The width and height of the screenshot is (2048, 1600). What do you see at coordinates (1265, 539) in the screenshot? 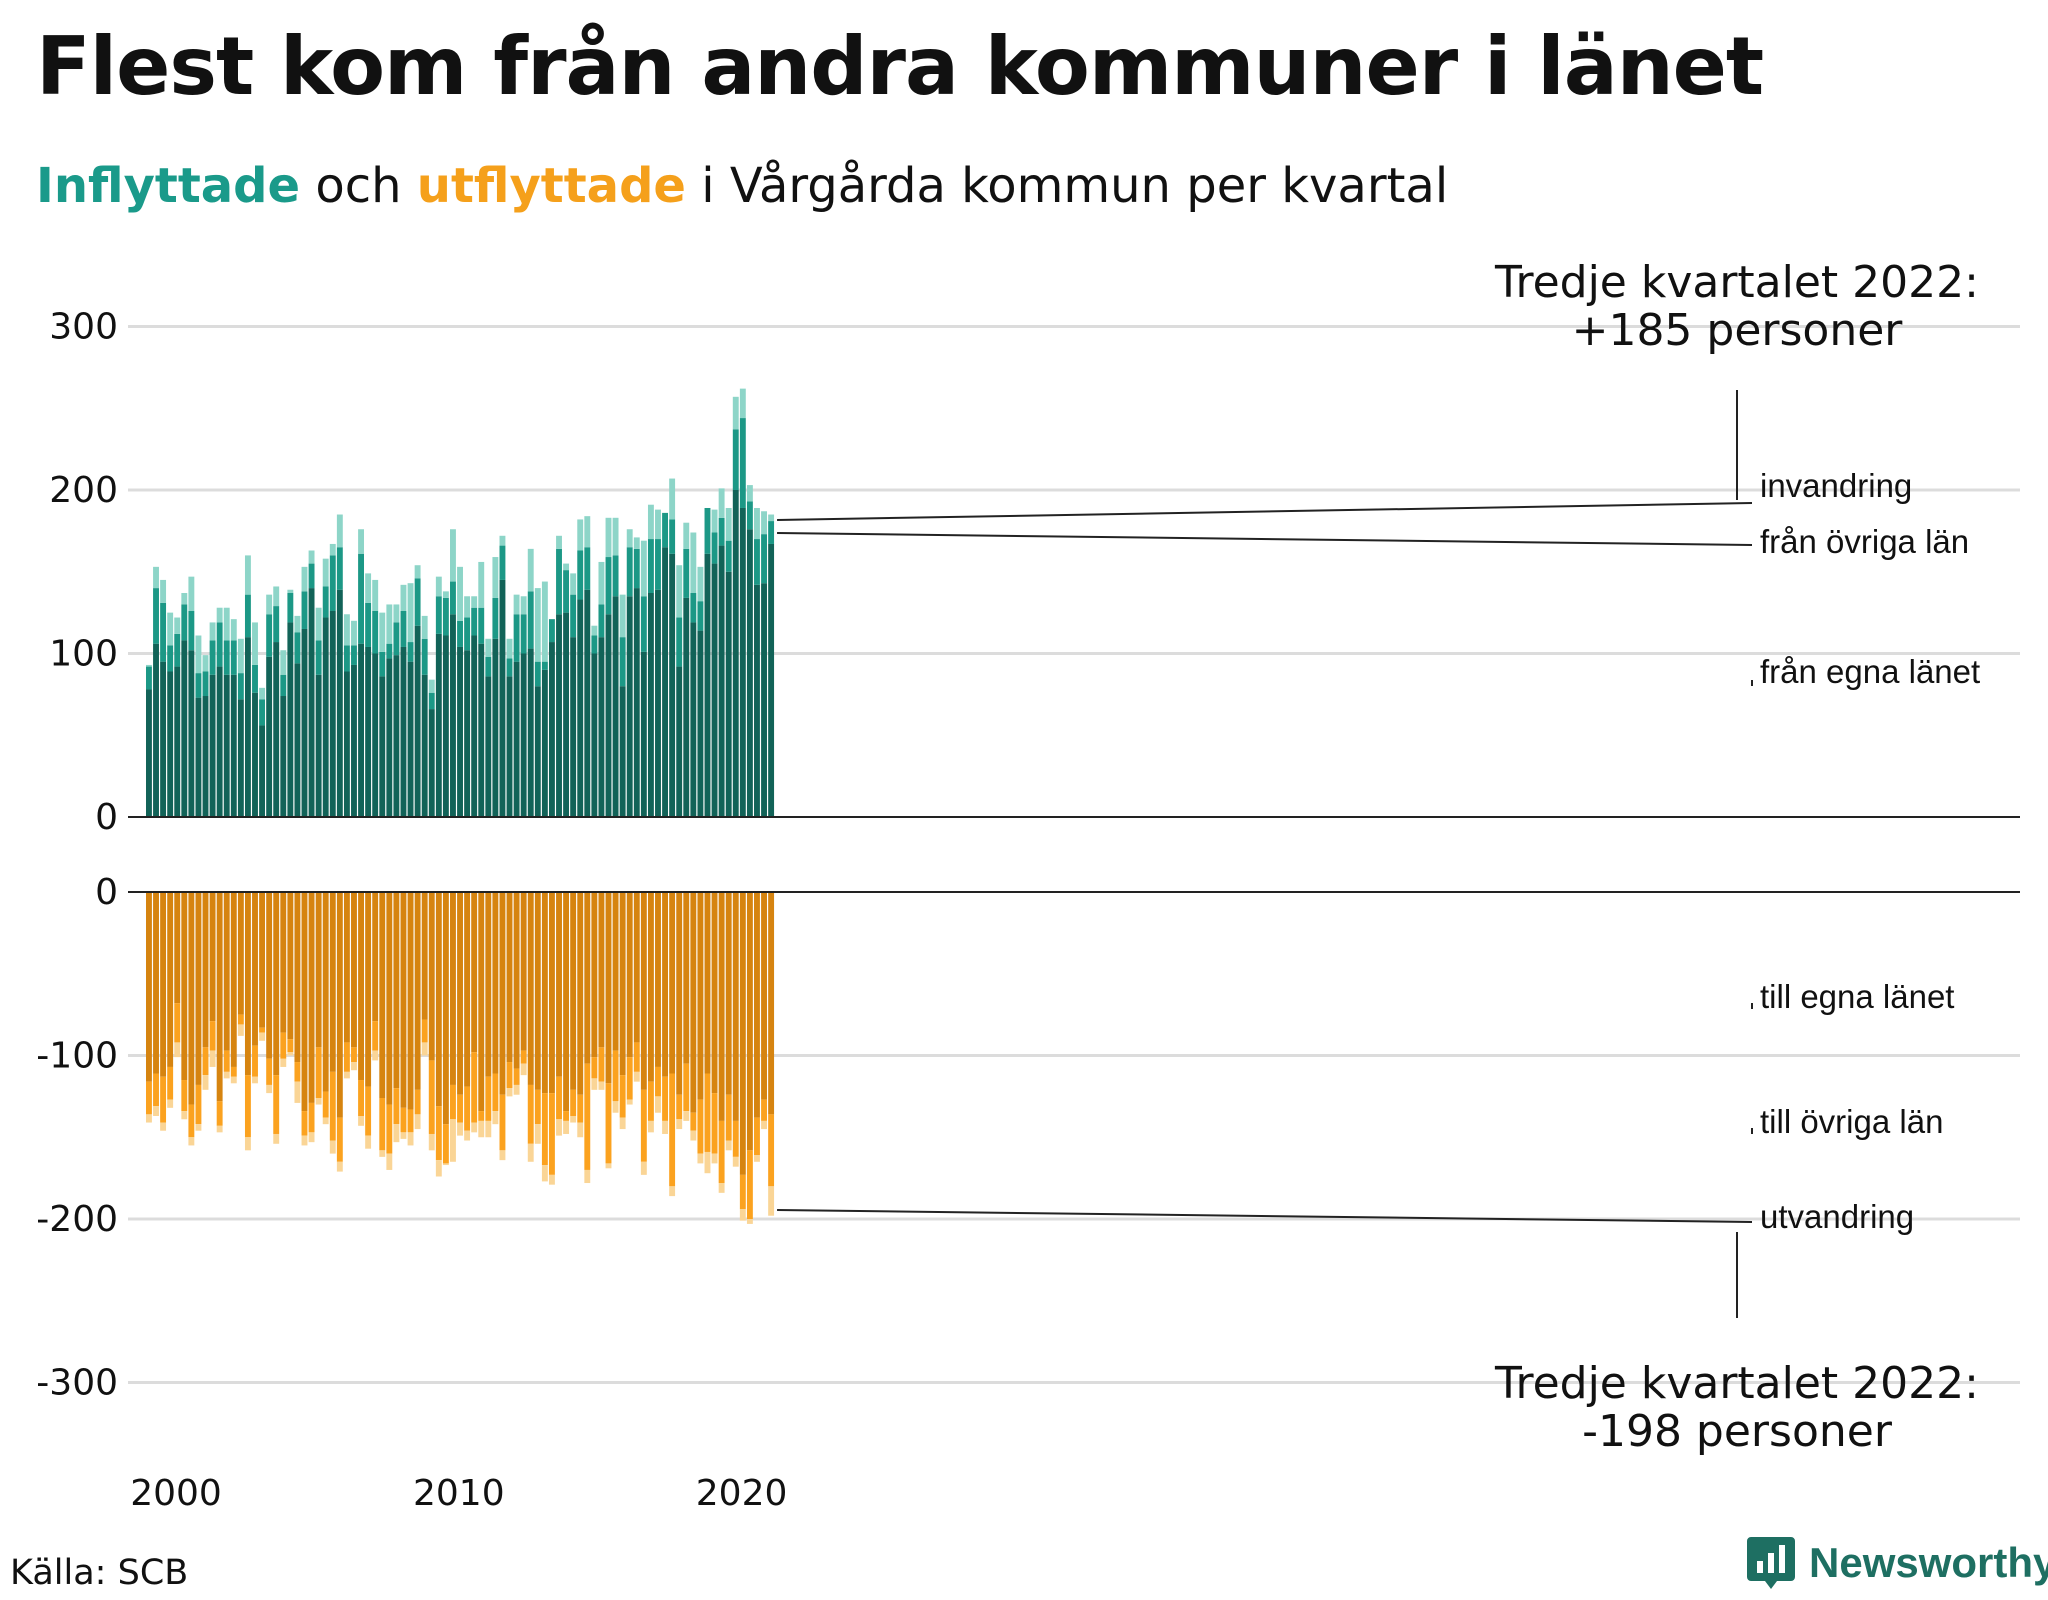
I see `label-leader-line` at bounding box center [1265, 539].